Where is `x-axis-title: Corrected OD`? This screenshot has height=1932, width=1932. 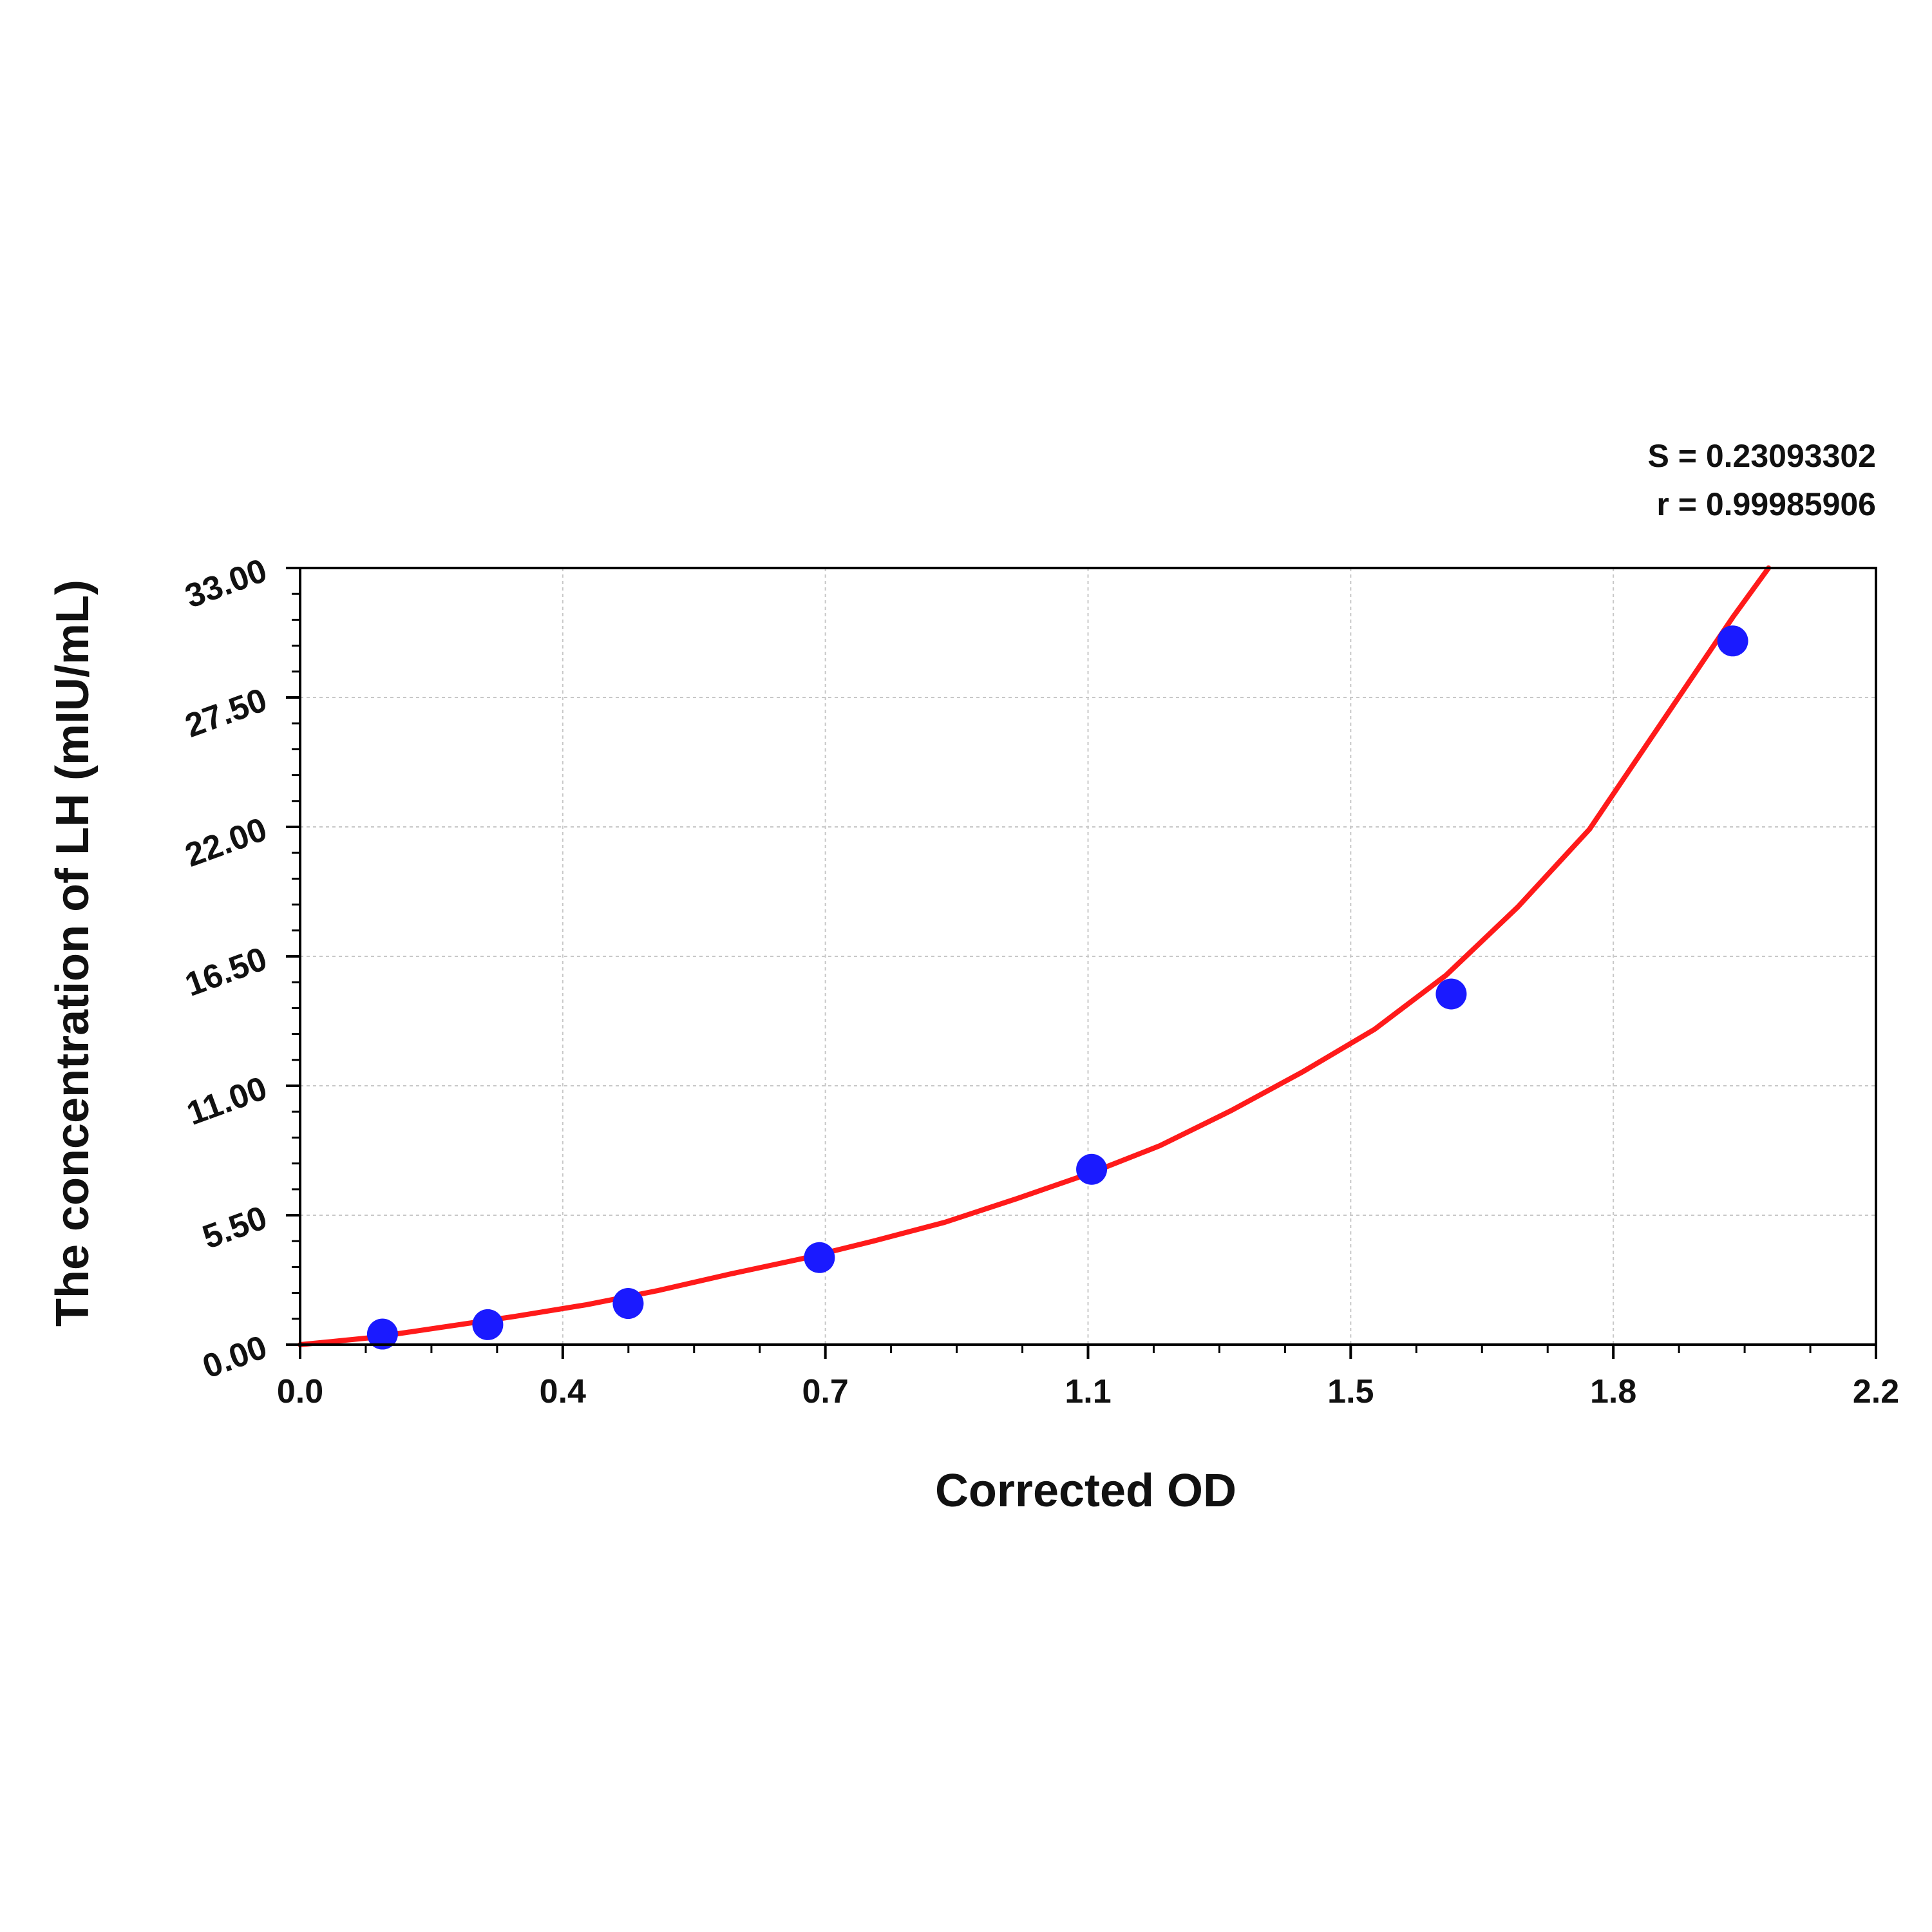 x-axis-title: Corrected OD is located at coordinates (1085, 1491).